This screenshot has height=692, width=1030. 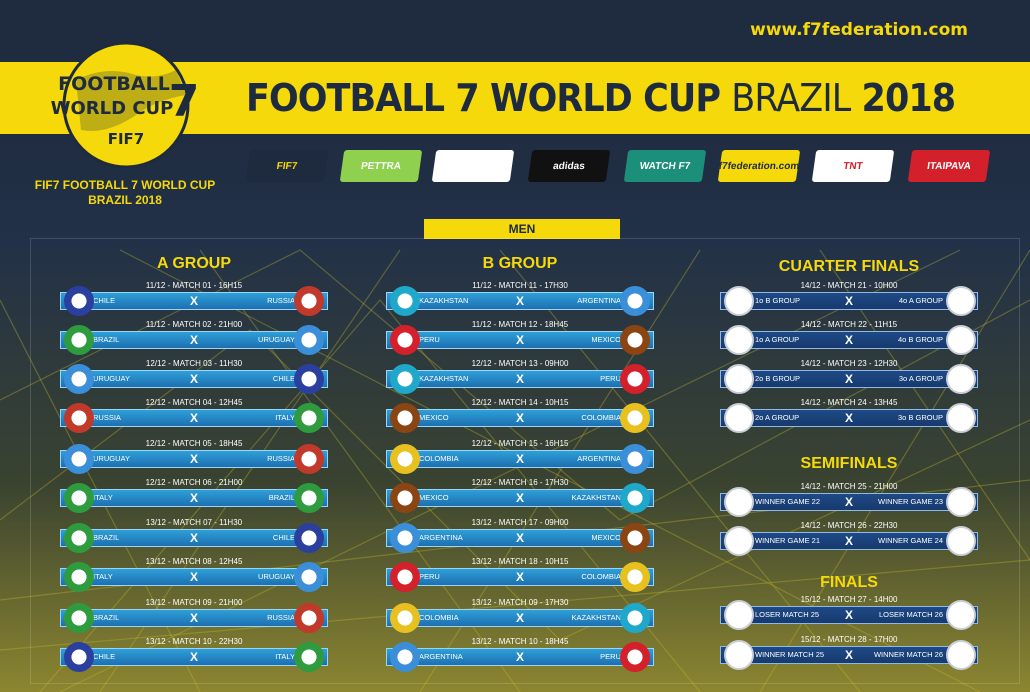 I want to click on match-label: 13/12 - MATCH 18 - 10H15, so click(x=520, y=561).